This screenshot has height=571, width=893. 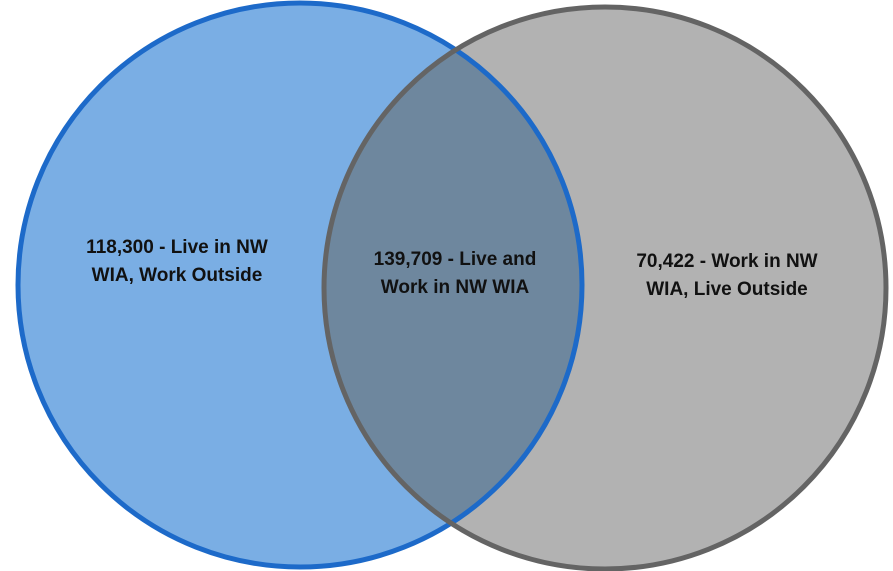 I want to click on left-circle-label: 118,300 - Live in NW WIA, Work Outside, so click(x=177, y=262).